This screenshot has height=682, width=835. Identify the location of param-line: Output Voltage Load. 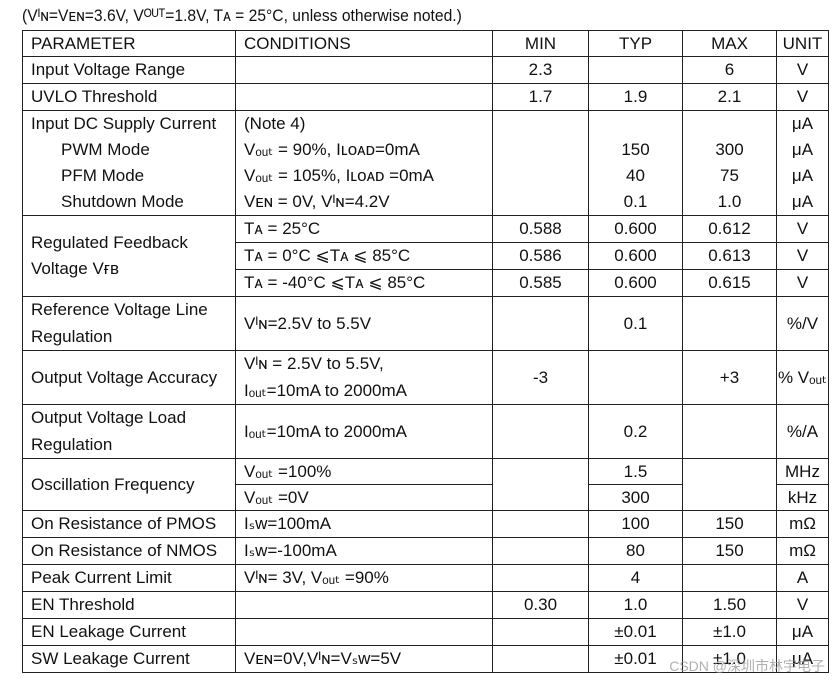
(109, 417).